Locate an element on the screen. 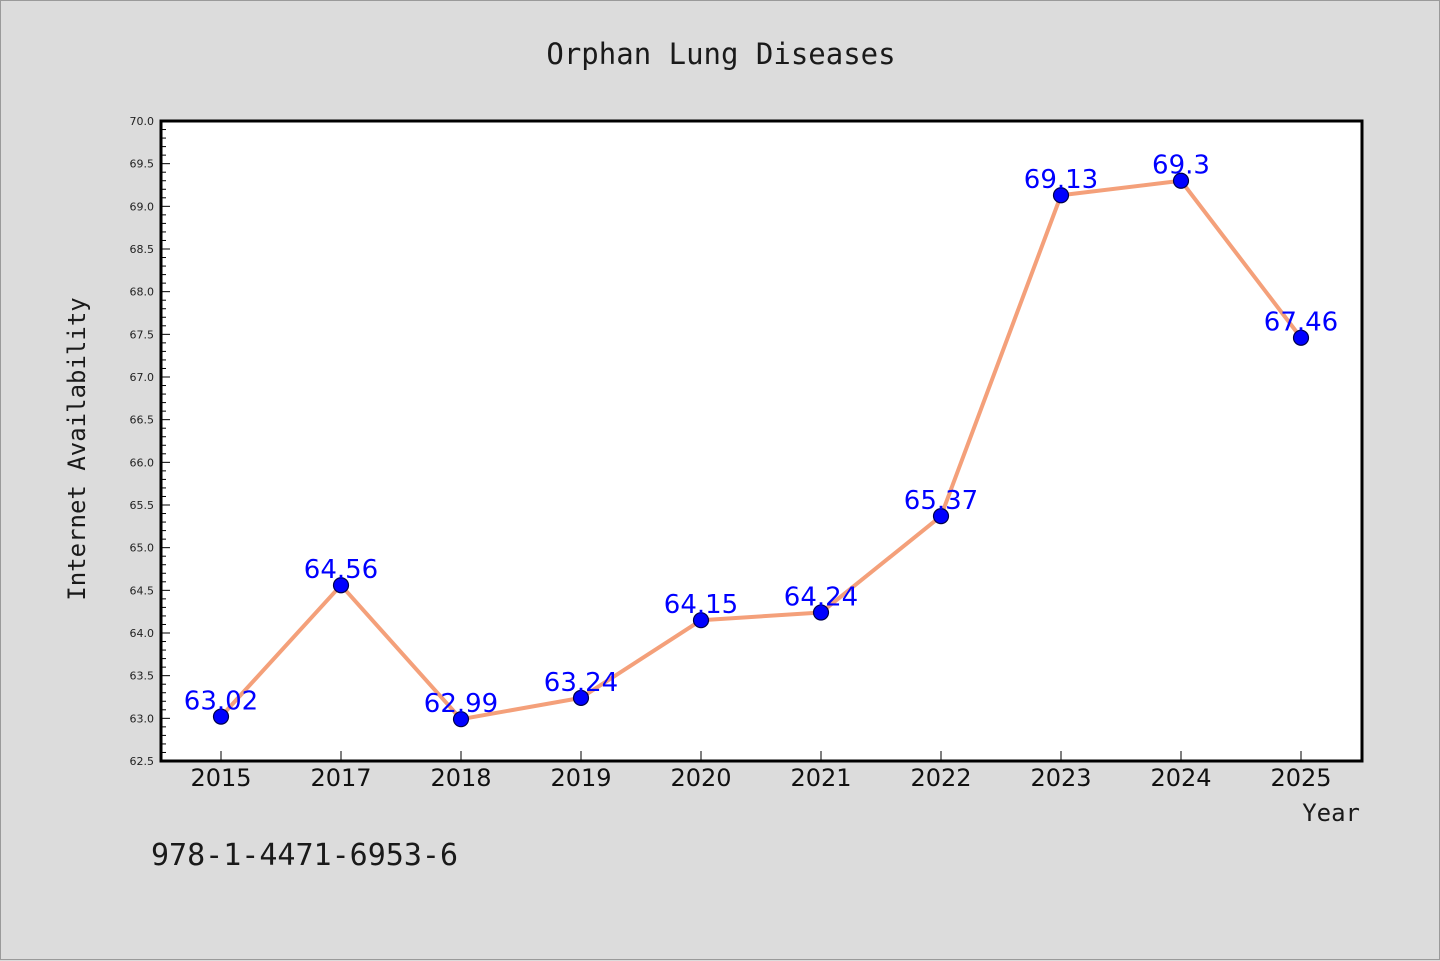 Image resolution: width=1440 pixels, height=961 pixels. data-label: 64.56 is located at coordinates (341, 570).